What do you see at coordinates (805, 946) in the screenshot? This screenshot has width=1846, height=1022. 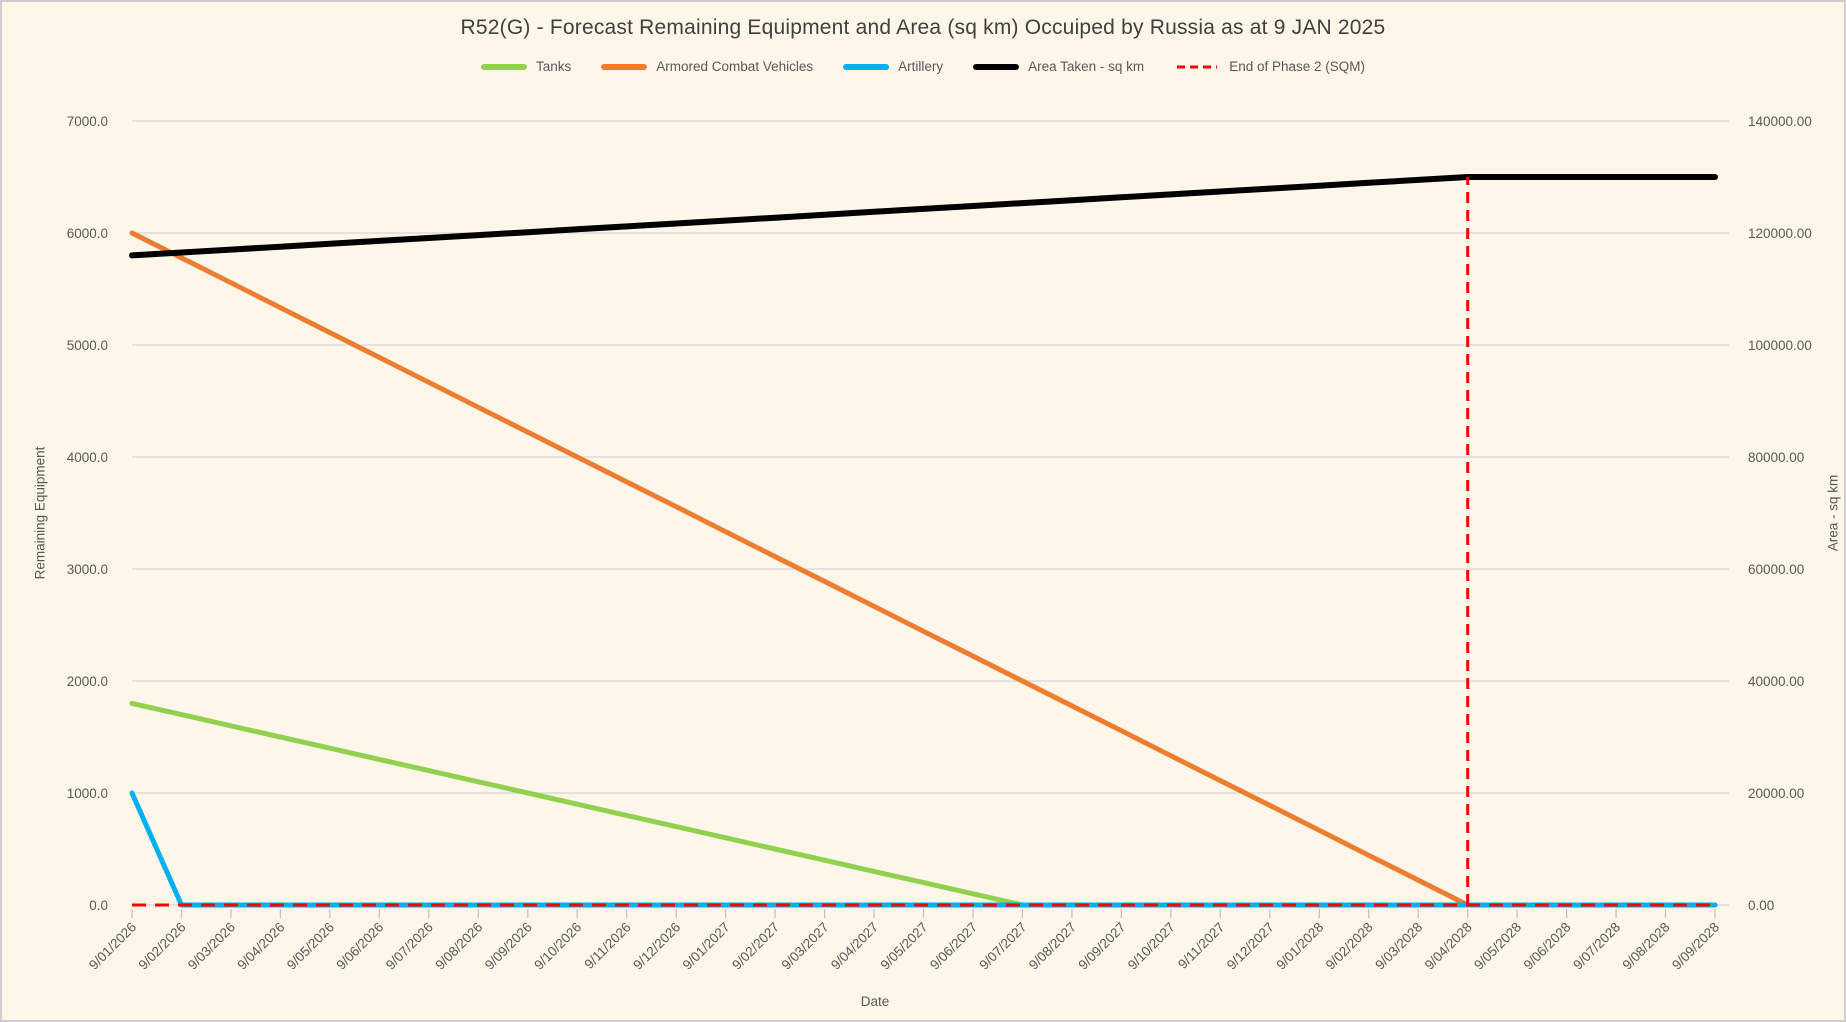 I see `x-tick-label: 9/03/2027` at bounding box center [805, 946].